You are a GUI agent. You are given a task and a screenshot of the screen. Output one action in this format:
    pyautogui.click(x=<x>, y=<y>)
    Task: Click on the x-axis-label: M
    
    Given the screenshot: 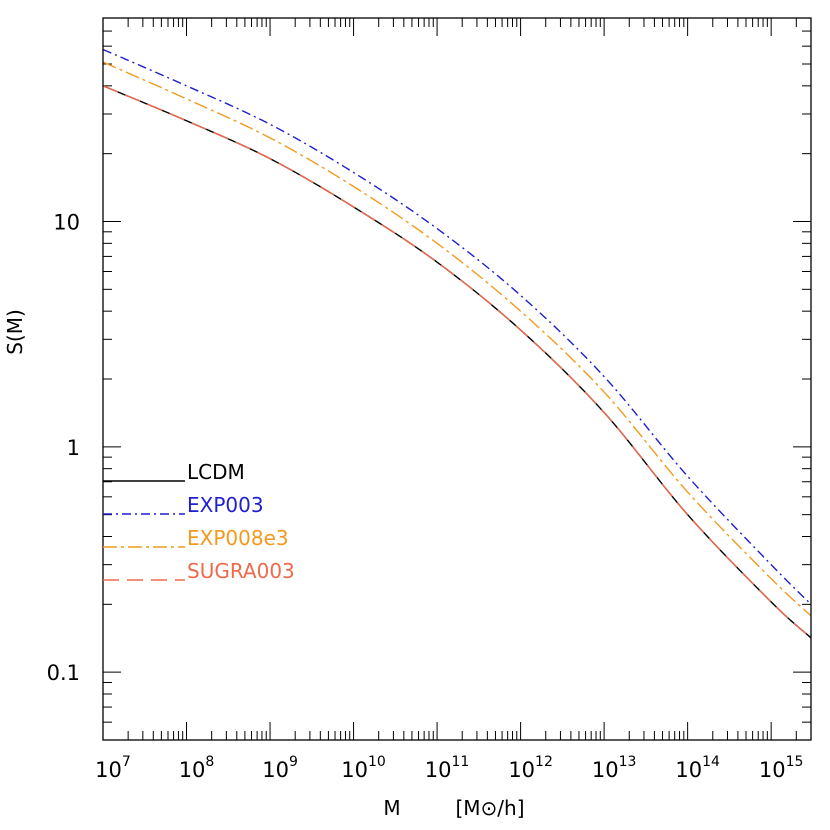 What is the action you would take?
    pyautogui.click(x=391, y=808)
    